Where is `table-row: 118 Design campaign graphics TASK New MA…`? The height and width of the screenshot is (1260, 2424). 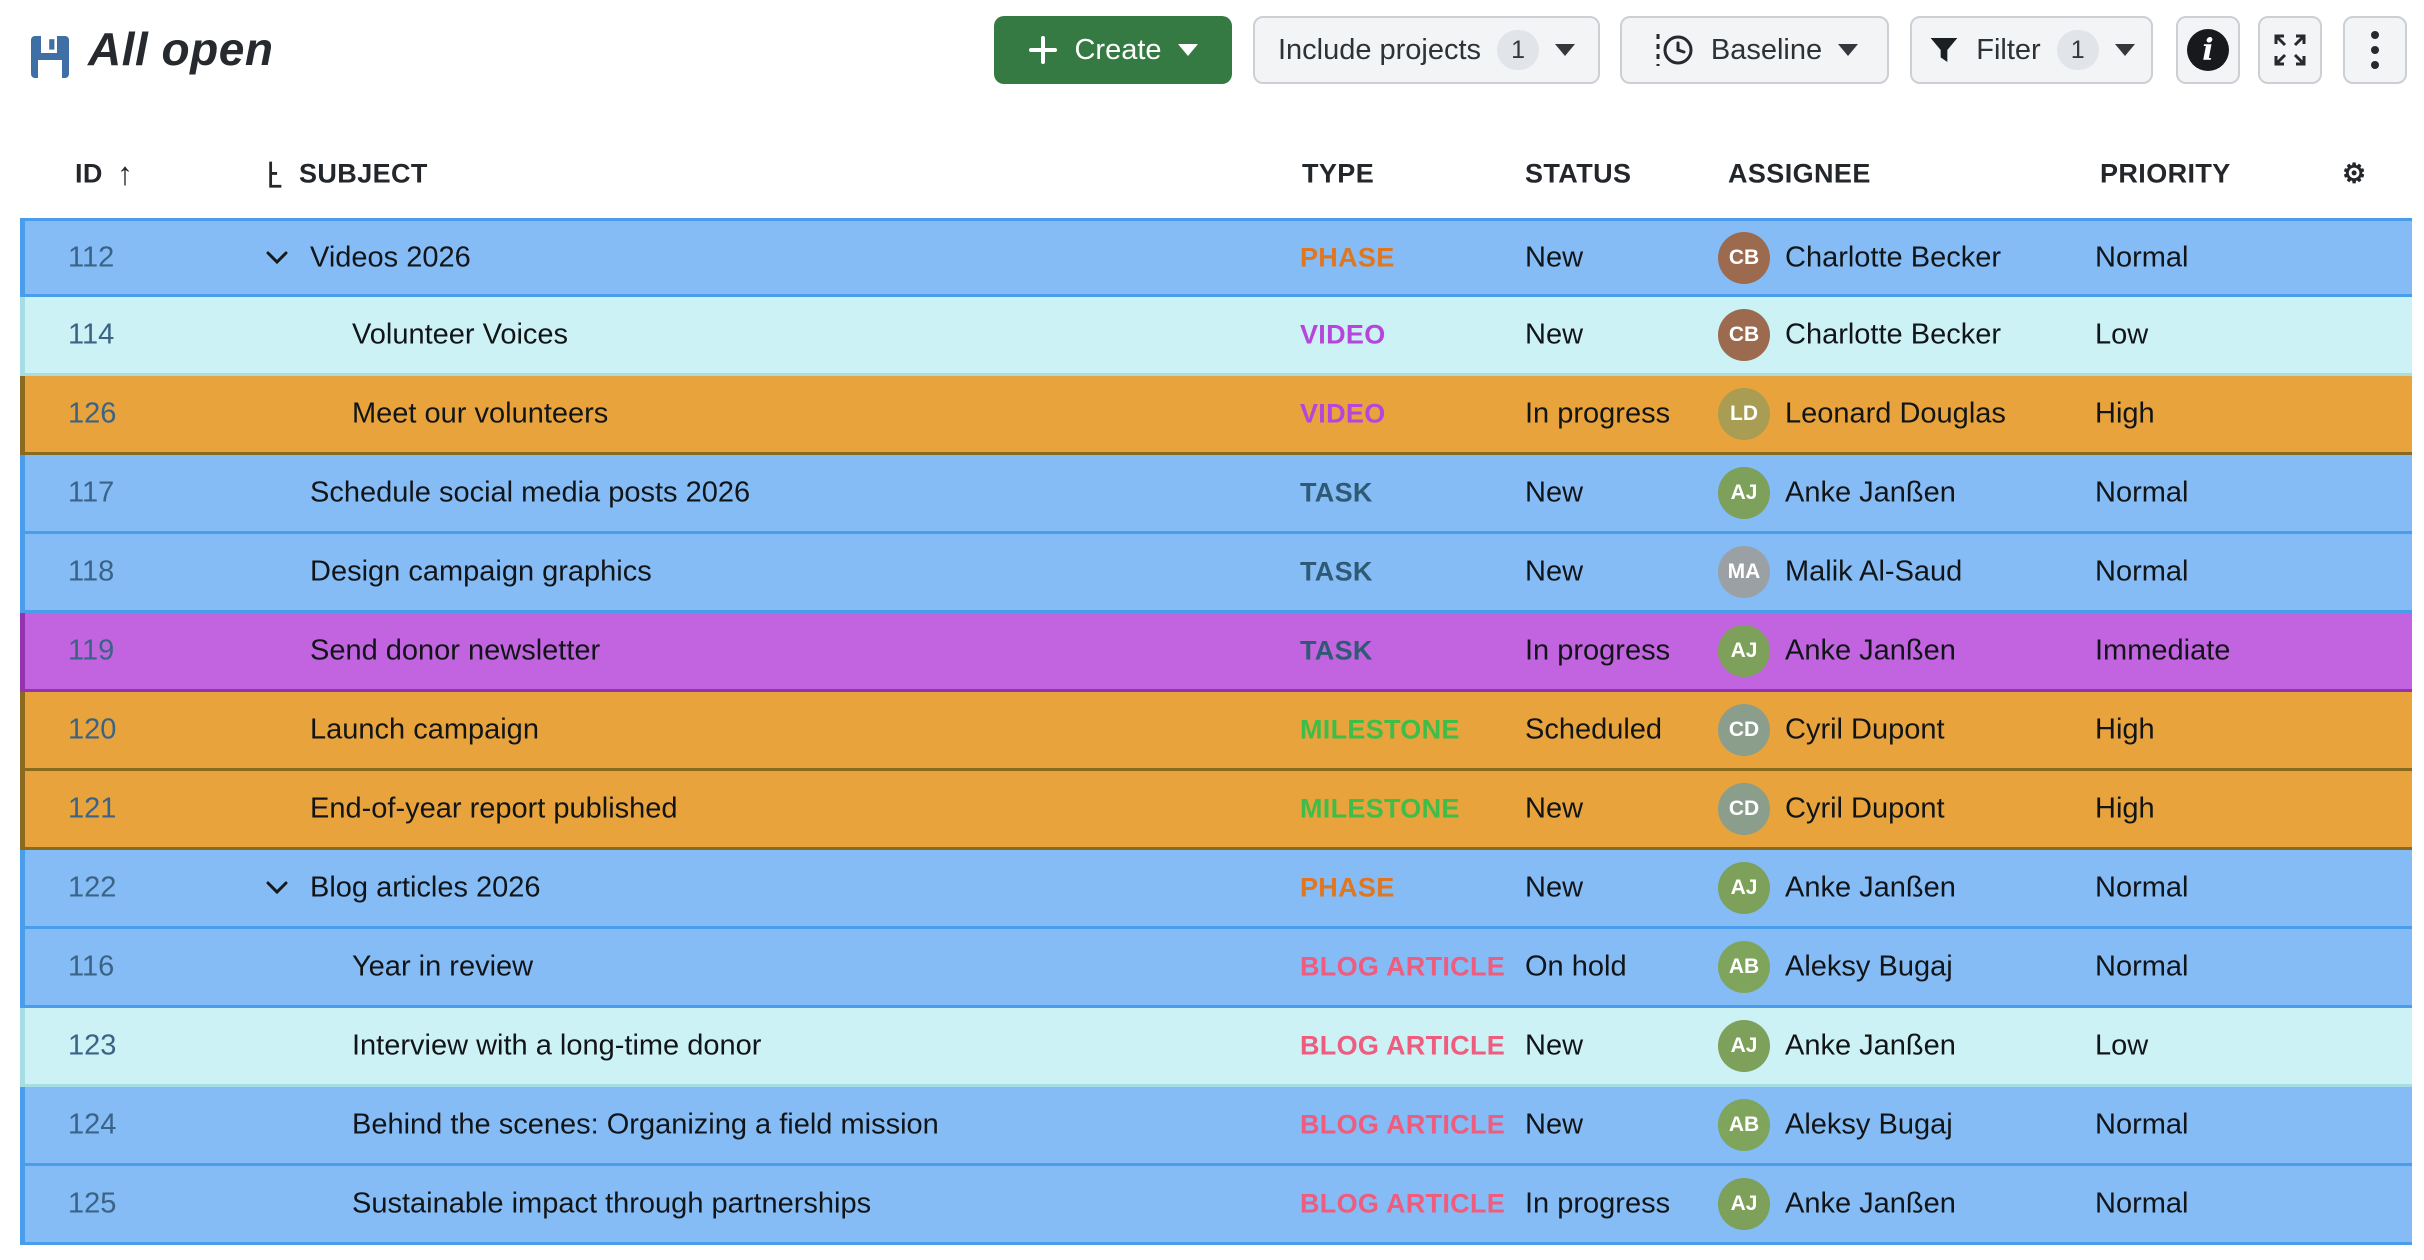
table-row: 118 Design campaign graphics TASK New MA… is located at coordinates (1216, 573).